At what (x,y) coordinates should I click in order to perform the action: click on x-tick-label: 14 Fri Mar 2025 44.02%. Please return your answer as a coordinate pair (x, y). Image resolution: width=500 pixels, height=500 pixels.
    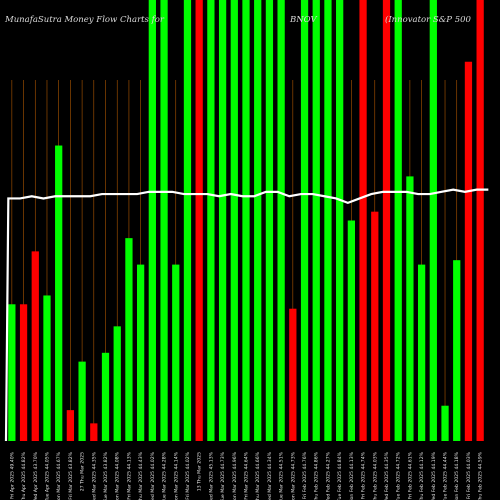
    Looking at the image, I should click on (188, 475).